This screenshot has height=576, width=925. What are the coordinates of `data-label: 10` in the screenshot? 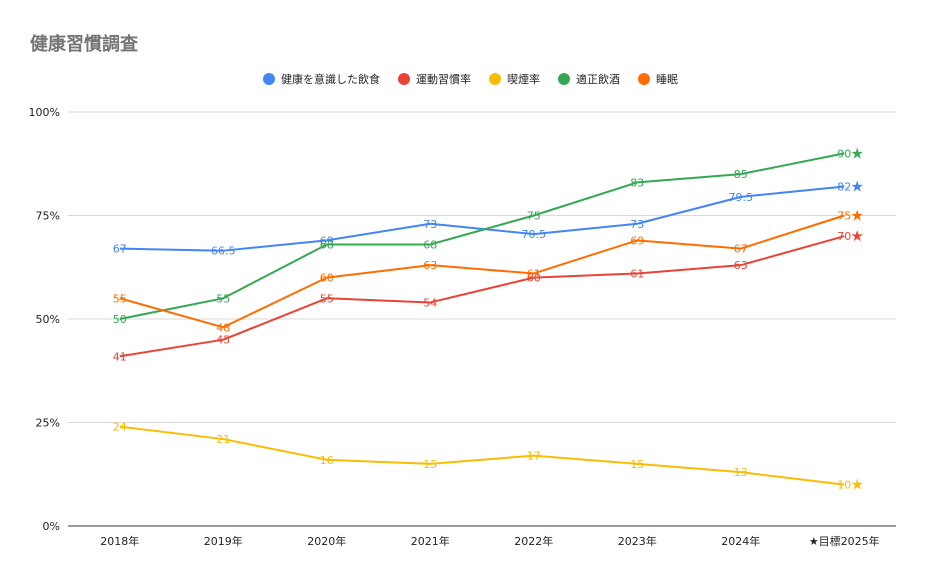 It's located at (844, 485).